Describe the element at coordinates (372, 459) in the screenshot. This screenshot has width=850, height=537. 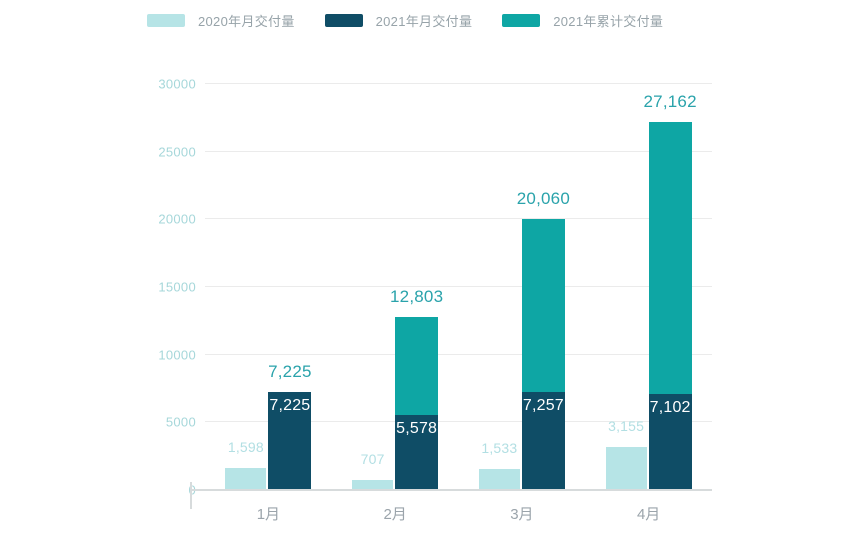
I see `label-2020-monthly: 707` at that location.